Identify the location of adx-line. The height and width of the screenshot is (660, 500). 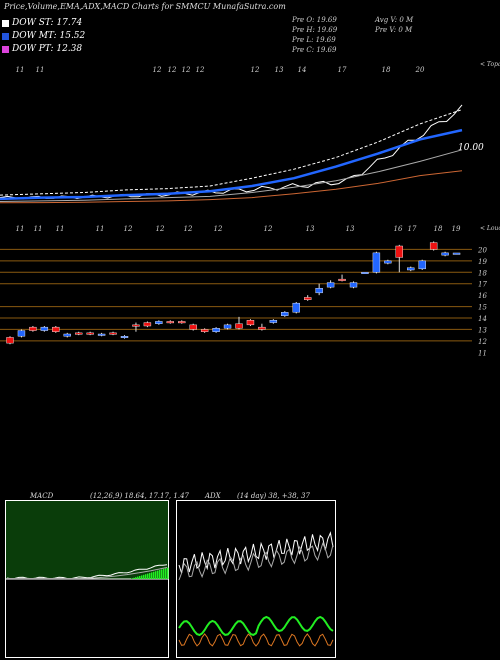
(256, 561).